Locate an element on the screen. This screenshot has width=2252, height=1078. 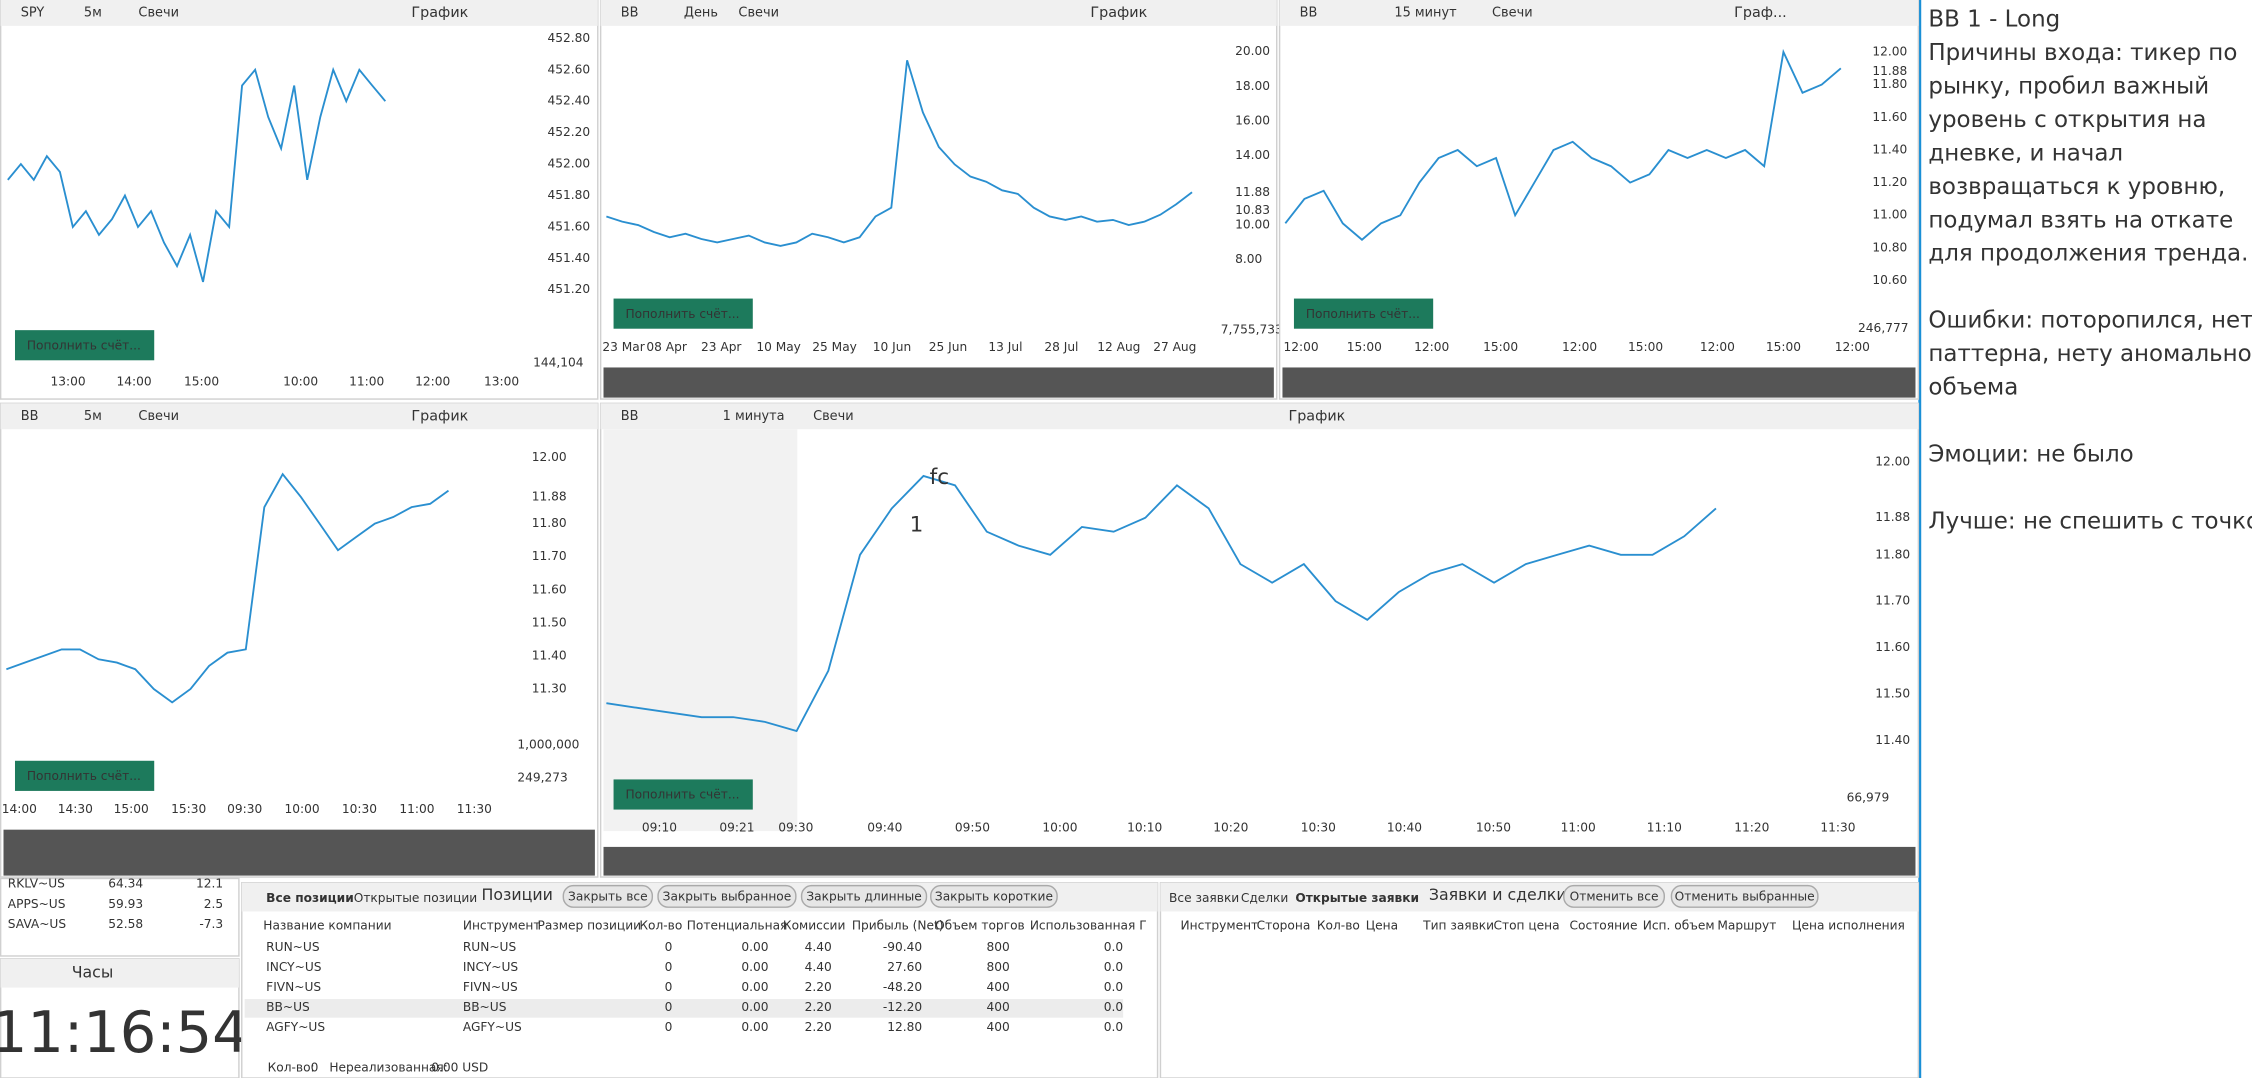
price-tick-label: 11.00 is located at coordinates (1889, 215).